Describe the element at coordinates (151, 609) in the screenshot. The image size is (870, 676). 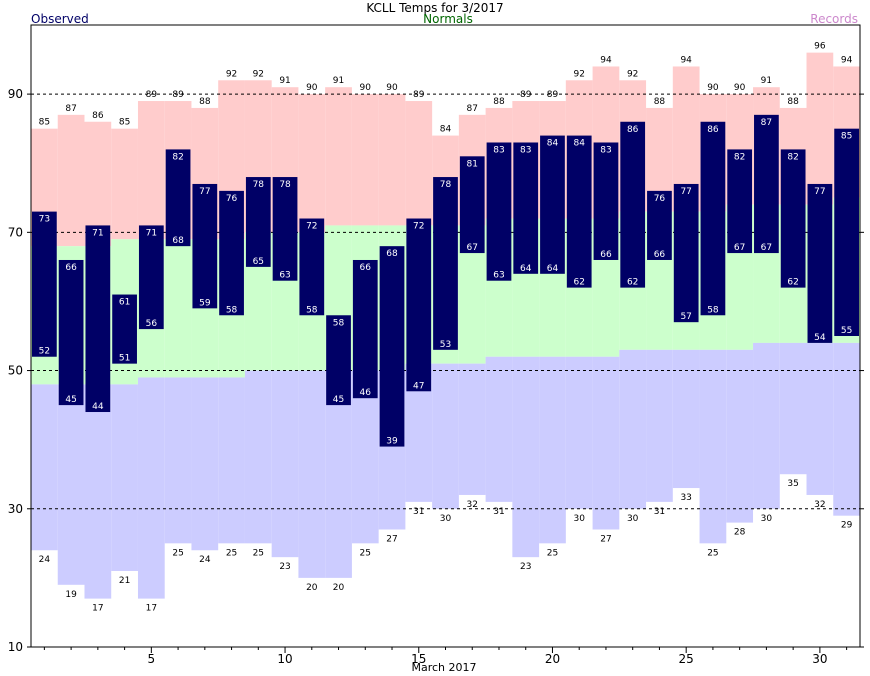
I see `record-low-label: 17` at that location.